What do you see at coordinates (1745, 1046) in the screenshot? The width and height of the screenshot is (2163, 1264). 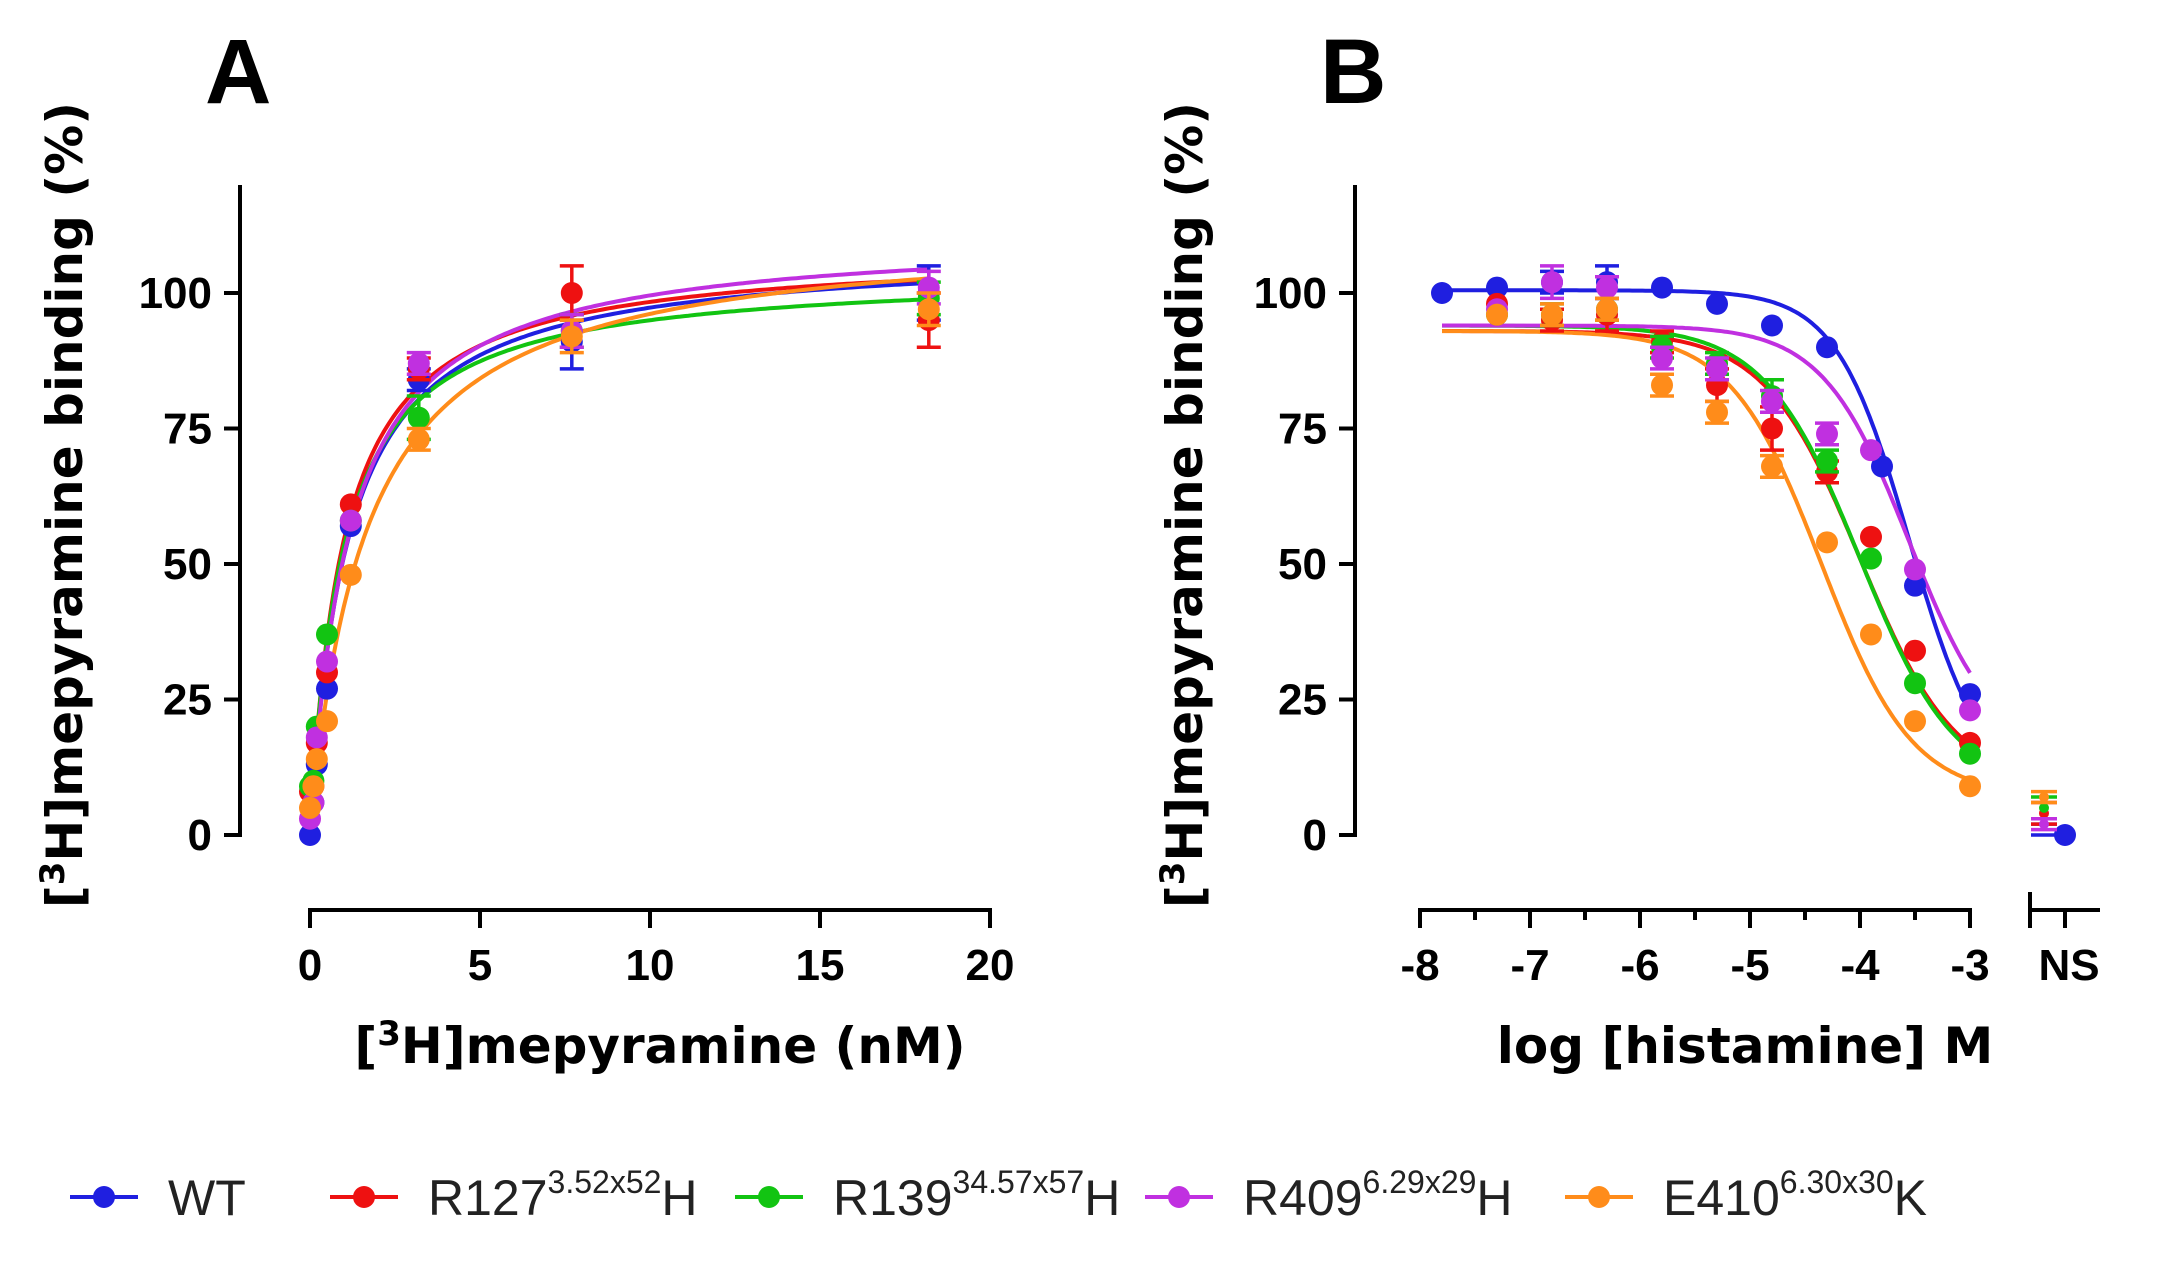 I see `panel-b-x-axis-label: log [histamine] M` at bounding box center [1745, 1046].